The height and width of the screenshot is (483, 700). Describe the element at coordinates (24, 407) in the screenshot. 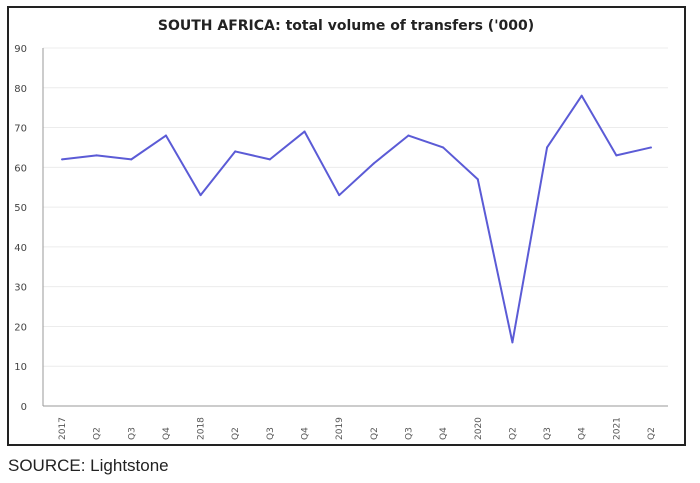

I see `y-tick-label: 0` at that location.